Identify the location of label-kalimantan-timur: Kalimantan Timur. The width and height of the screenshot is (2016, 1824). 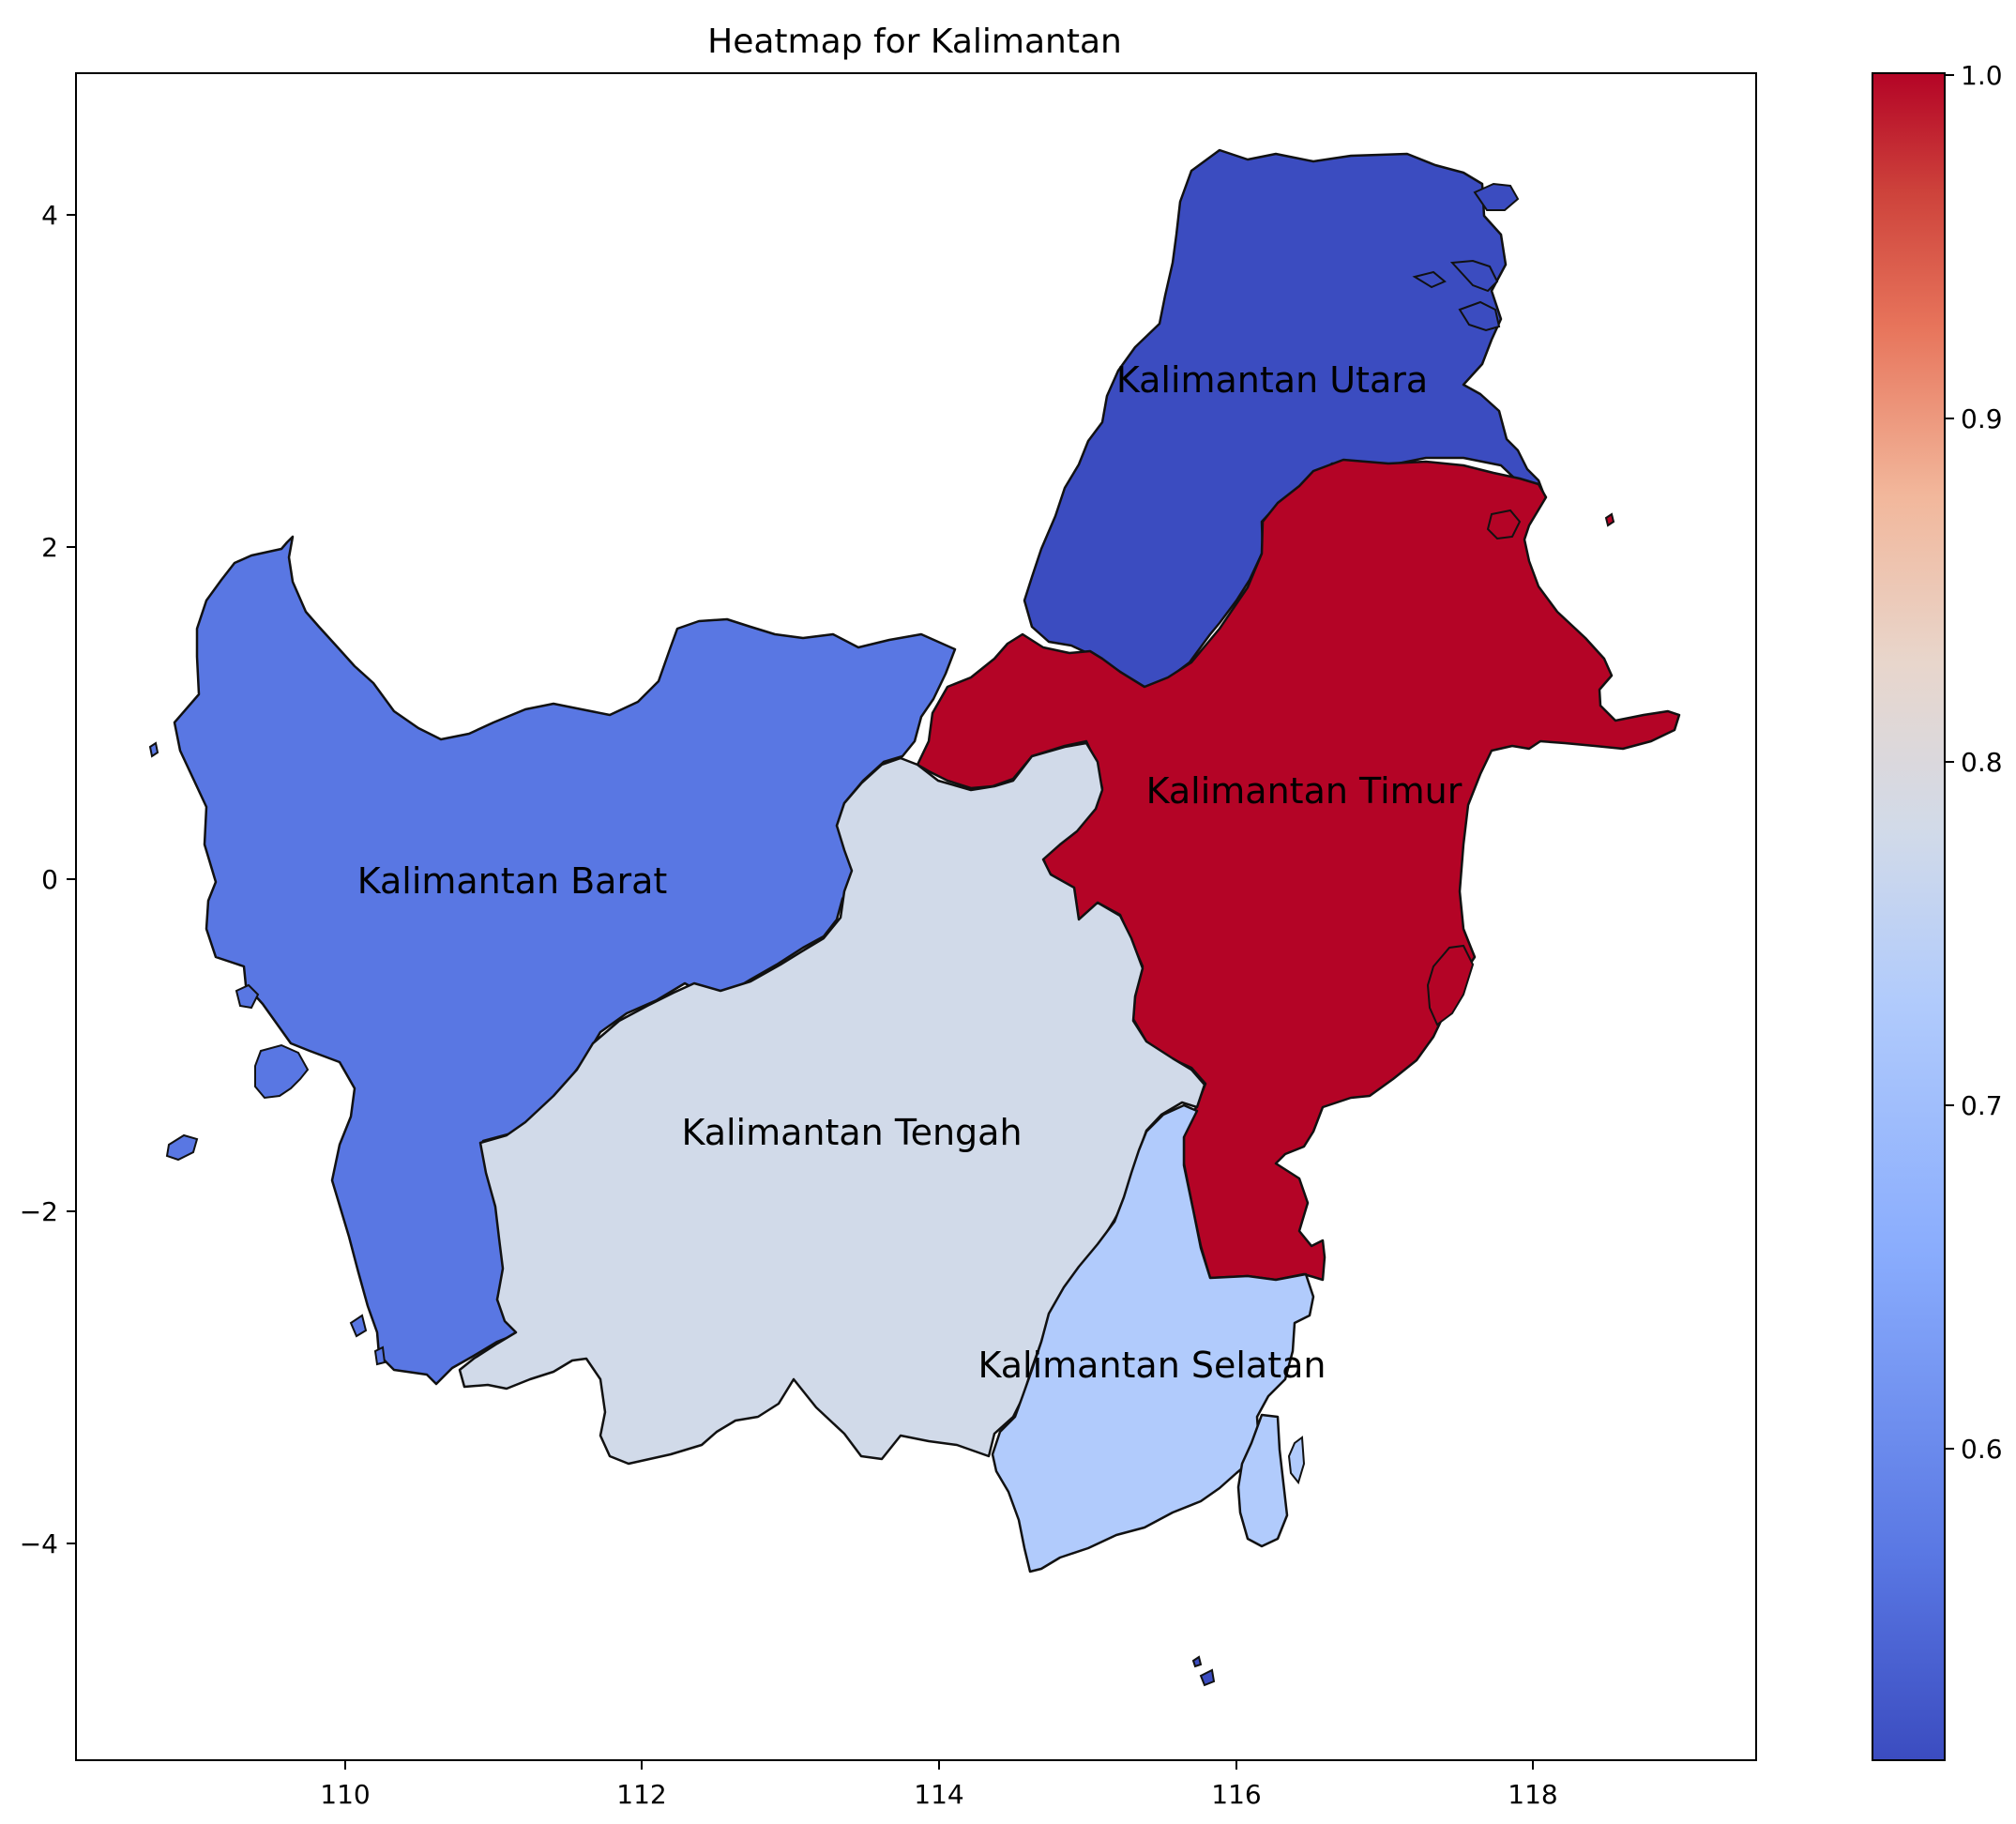
(1304, 791).